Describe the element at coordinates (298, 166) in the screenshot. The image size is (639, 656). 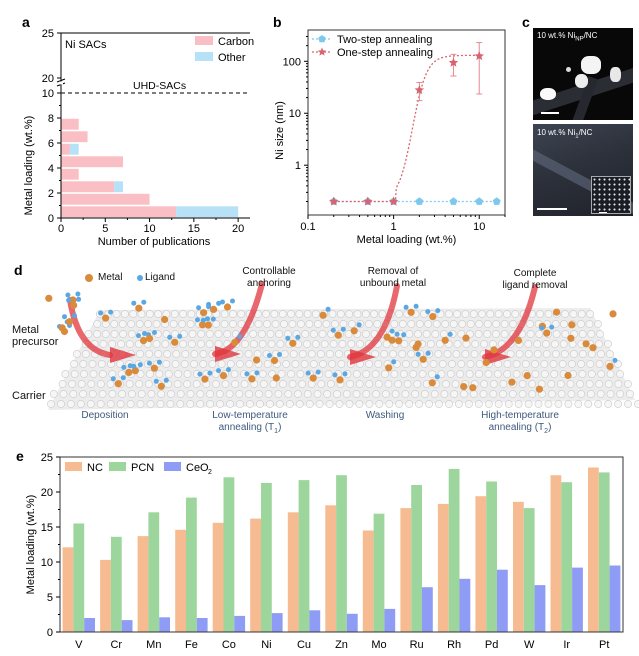
I see `y-tick-label: 1` at that location.